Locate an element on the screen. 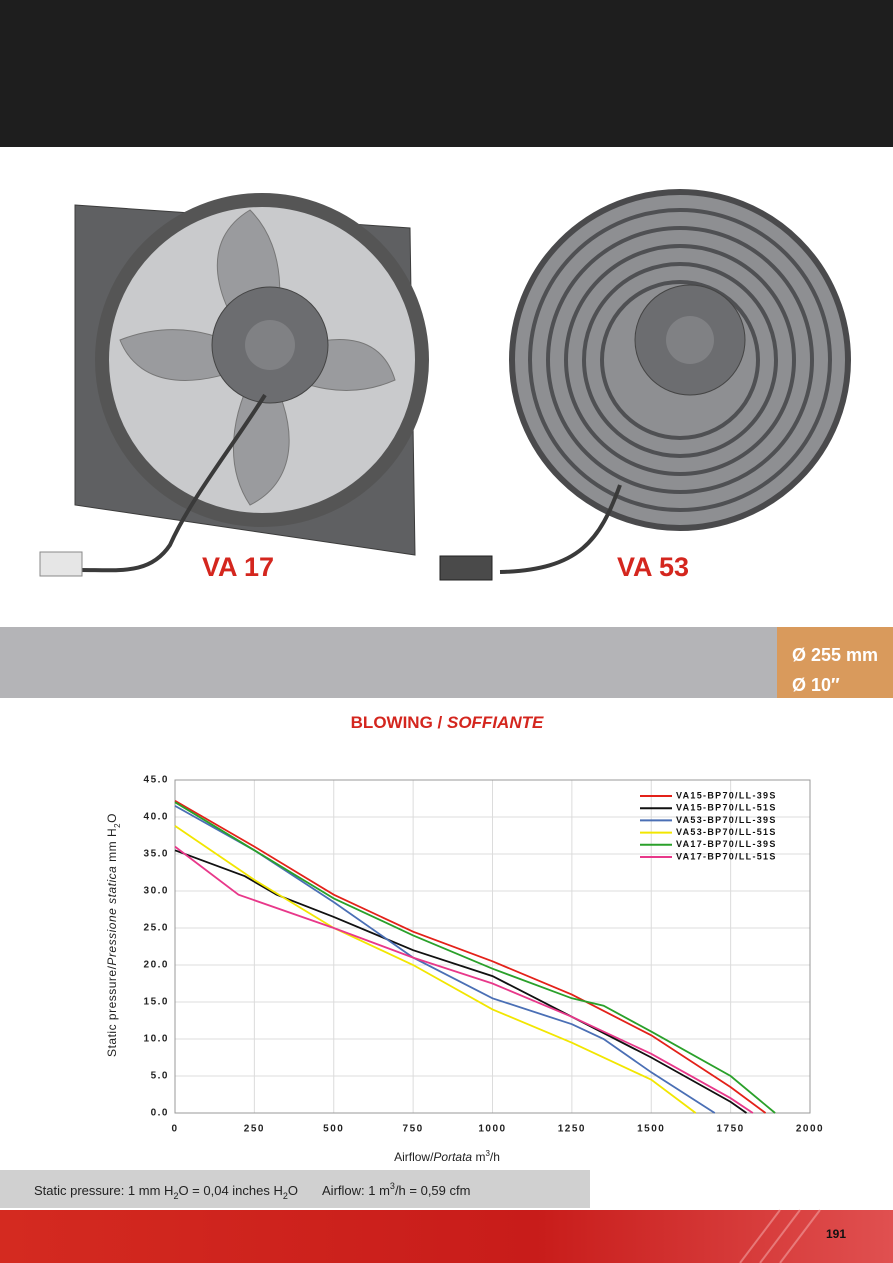 The image size is (893, 1263). y-tick-label: 5.0 is located at coordinates (160, 1076).